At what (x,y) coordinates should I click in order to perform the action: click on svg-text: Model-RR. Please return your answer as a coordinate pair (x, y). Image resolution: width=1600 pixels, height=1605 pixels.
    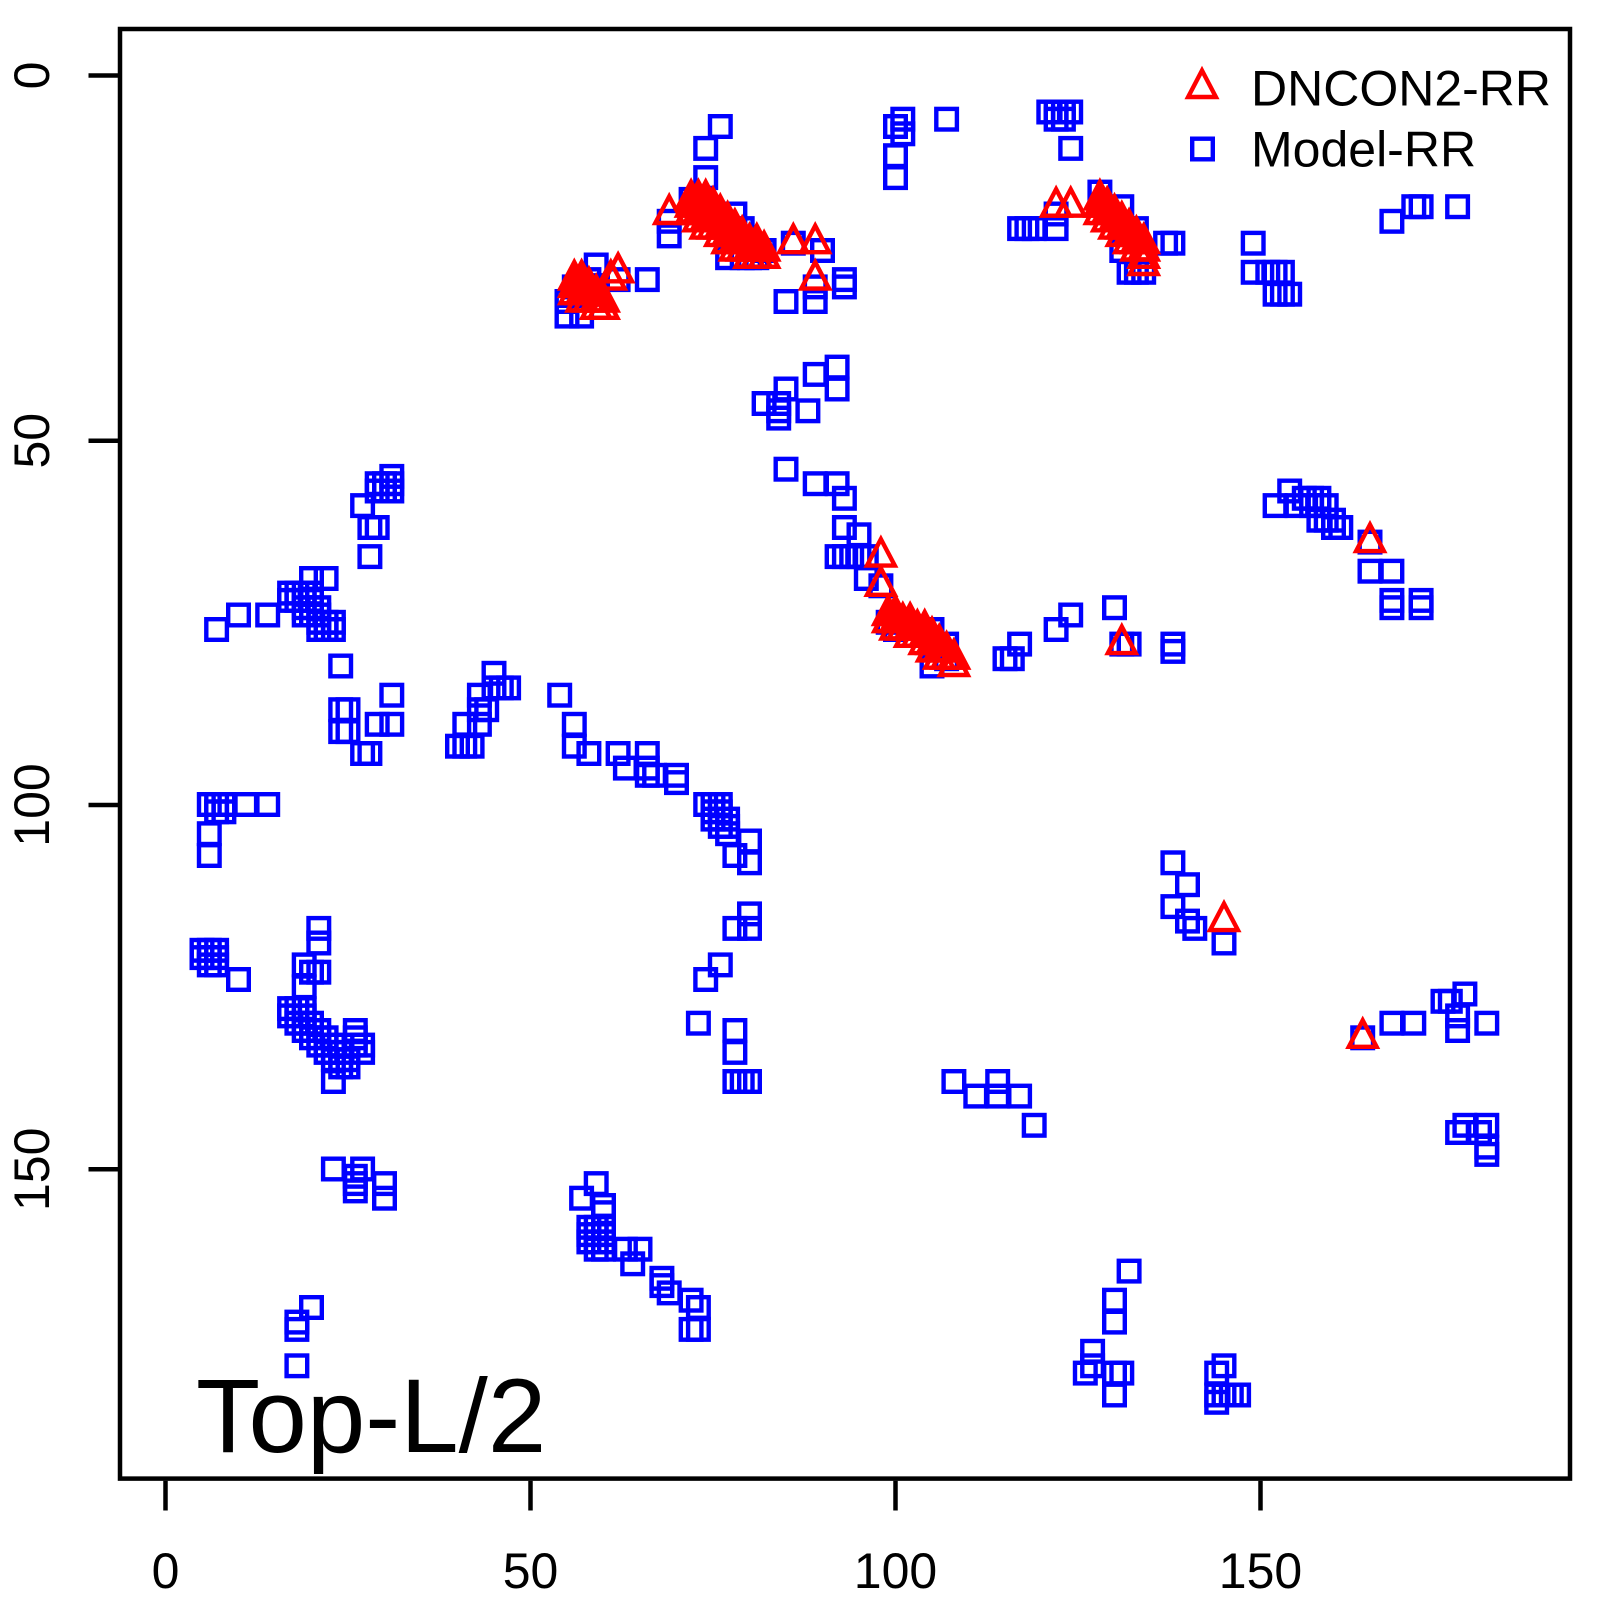
    Looking at the image, I should click on (1363, 150).